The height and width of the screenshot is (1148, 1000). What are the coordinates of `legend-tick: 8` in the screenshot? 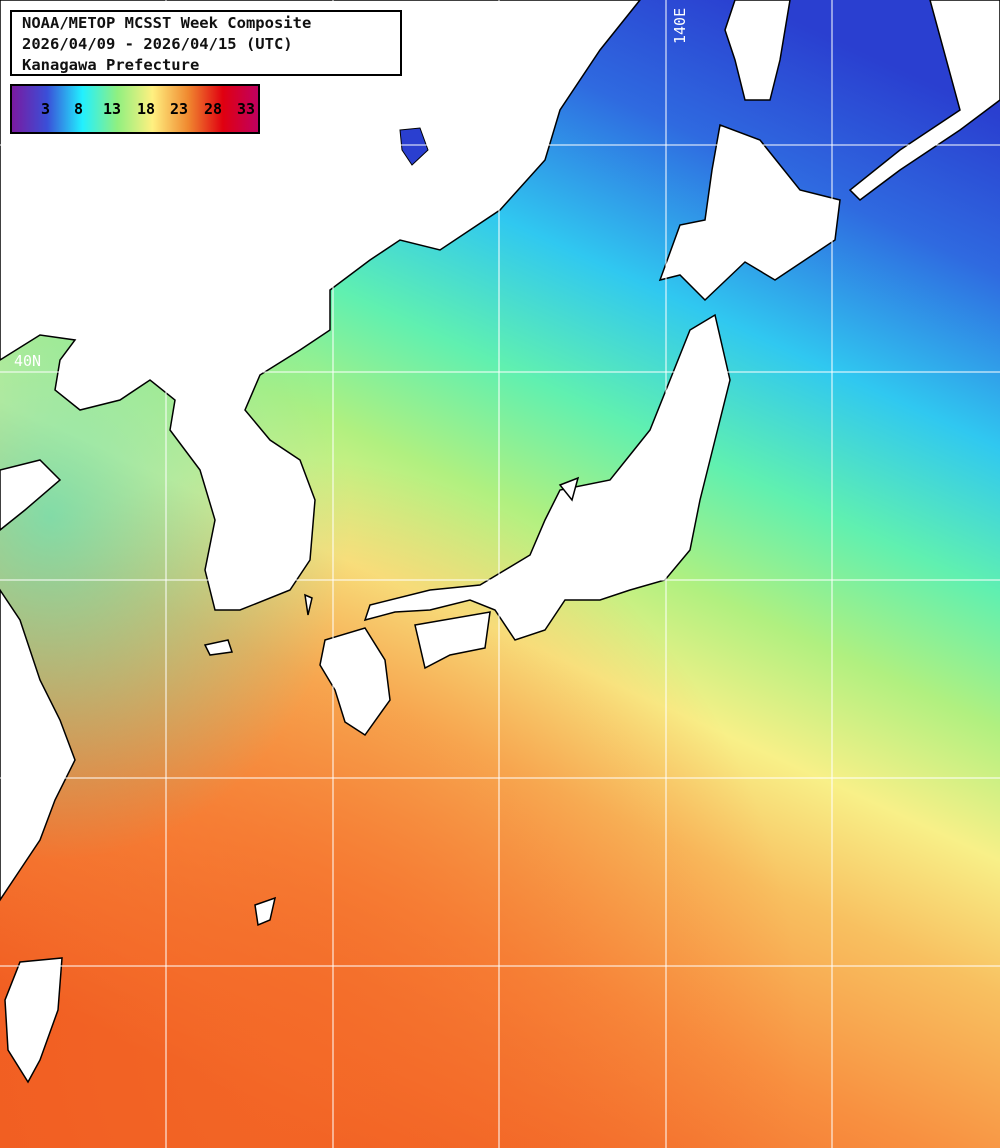 It's located at (79, 109).